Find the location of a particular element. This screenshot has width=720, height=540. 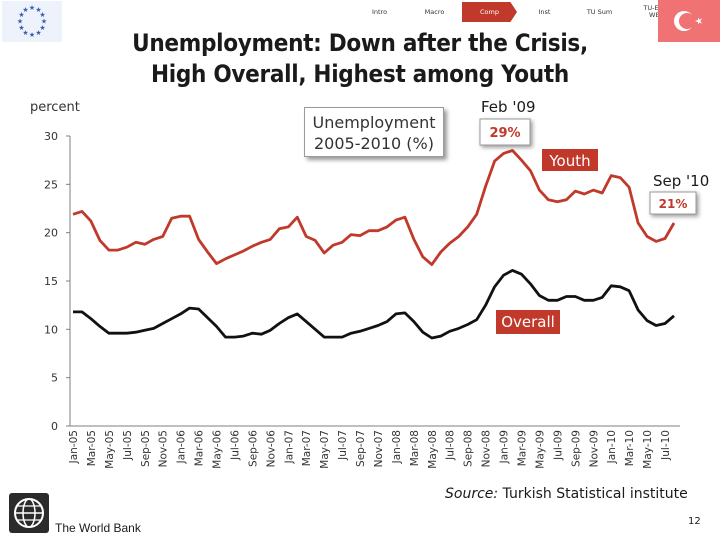

youth-label: Youth is located at coordinates (569, 161).